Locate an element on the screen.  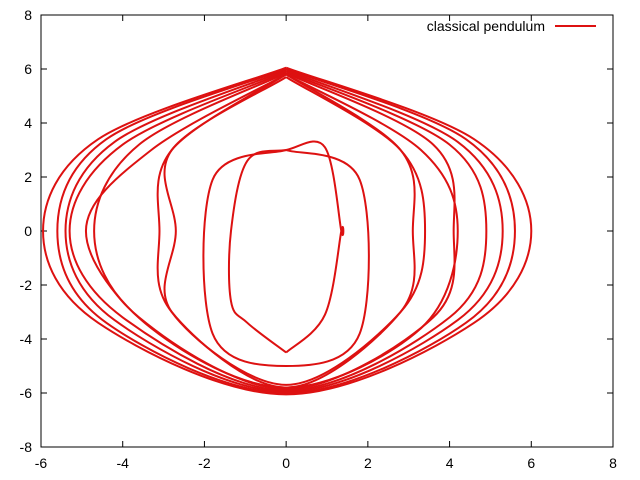
x-tick-labels: -6 -4 -2 0 2 4 6 8 is located at coordinates (326, 463).